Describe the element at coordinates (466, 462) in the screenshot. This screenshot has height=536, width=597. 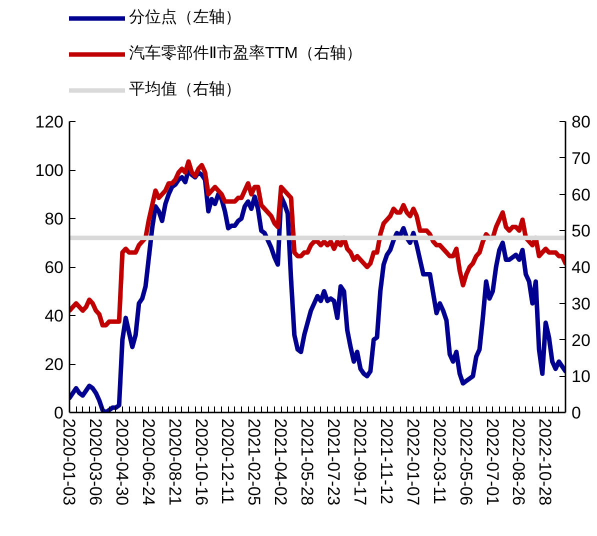
I see `x-tick-label: 2022-05-06` at that location.